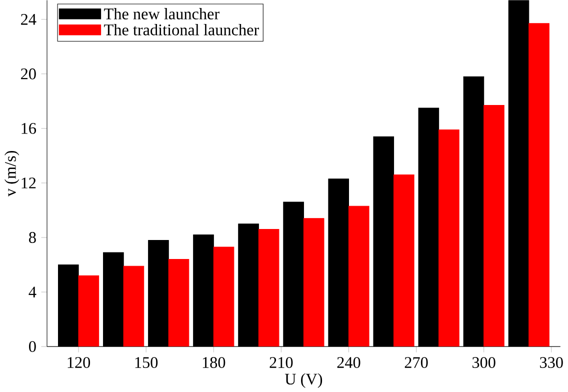 This screenshot has width=568, height=392. Describe the element at coordinates (303, 380) in the screenshot. I see `x-axis-title: U (V)` at that location.